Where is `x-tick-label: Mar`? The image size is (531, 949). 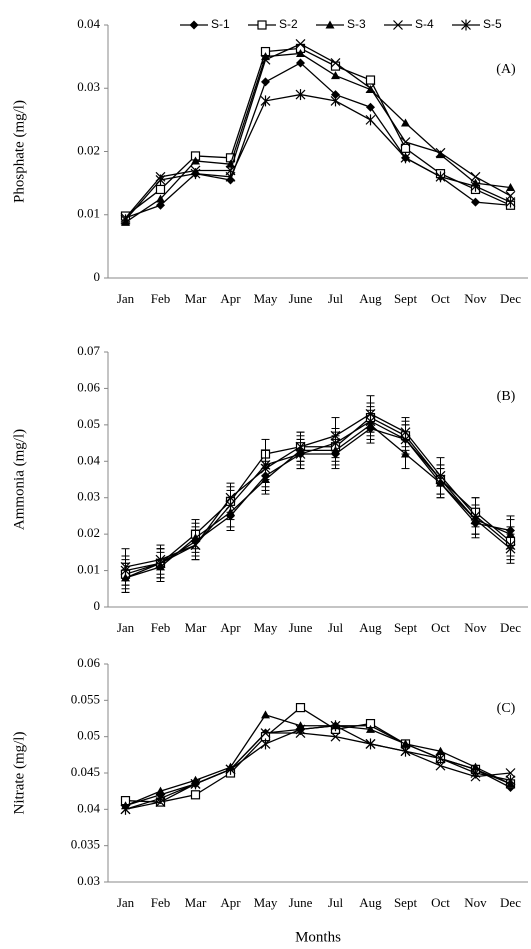
x-tick-label: Mar is located at coordinates (196, 902).